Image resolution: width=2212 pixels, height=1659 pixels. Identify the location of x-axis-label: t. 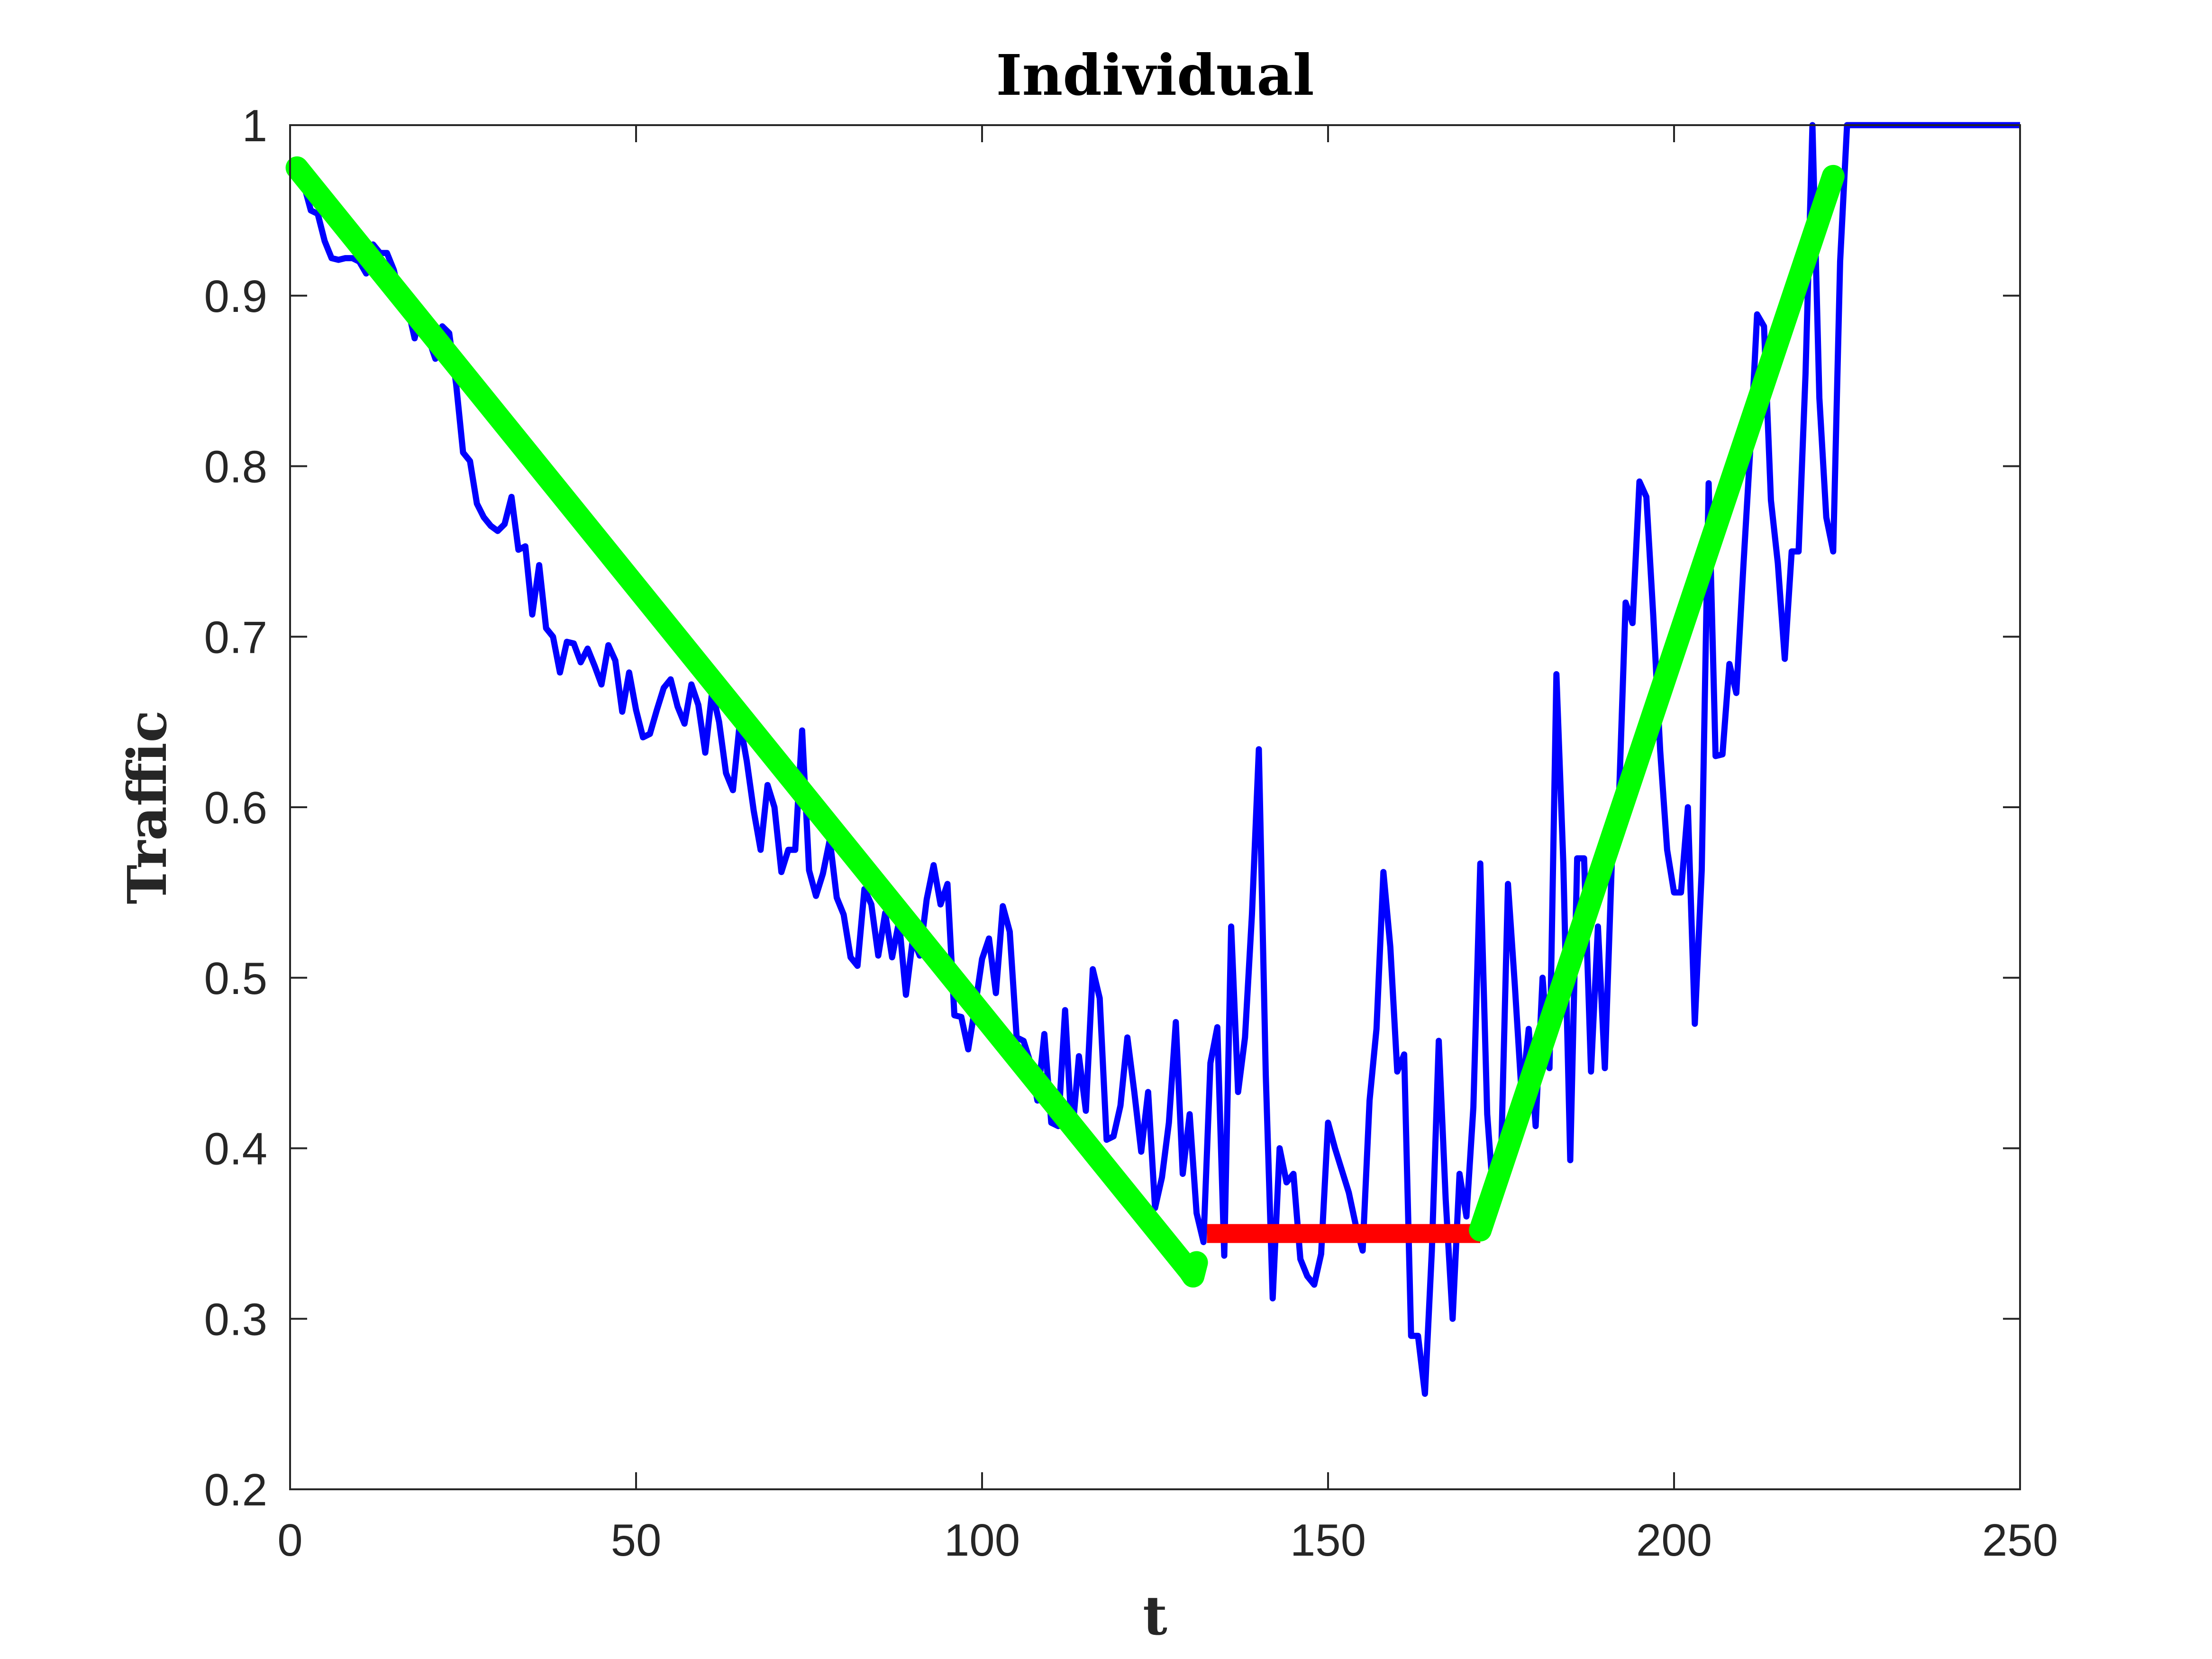
(1155, 1616).